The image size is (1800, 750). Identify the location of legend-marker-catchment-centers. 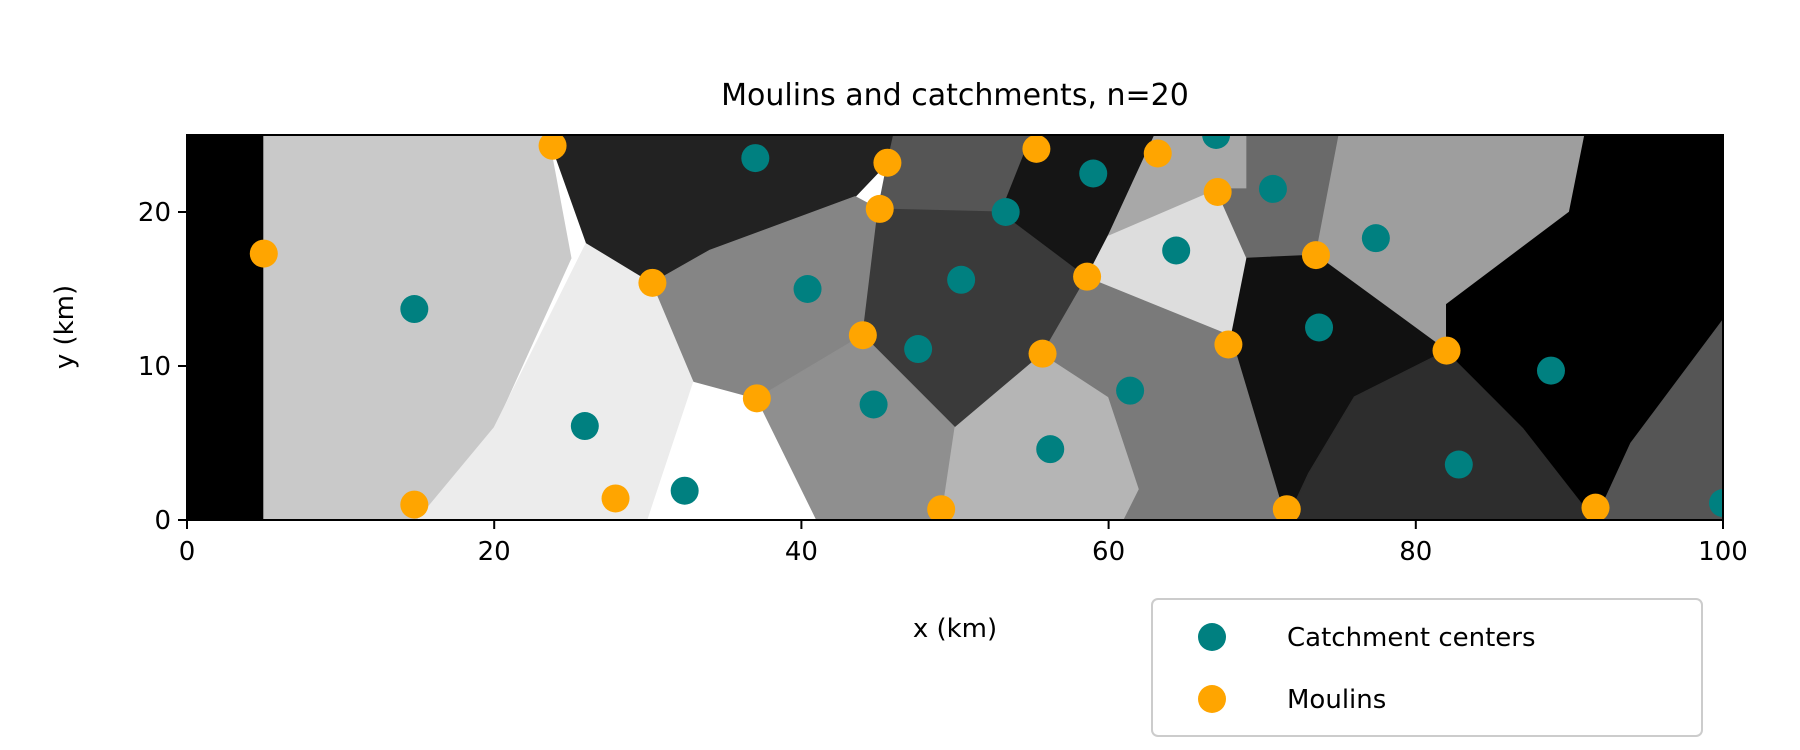
(1212, 637).